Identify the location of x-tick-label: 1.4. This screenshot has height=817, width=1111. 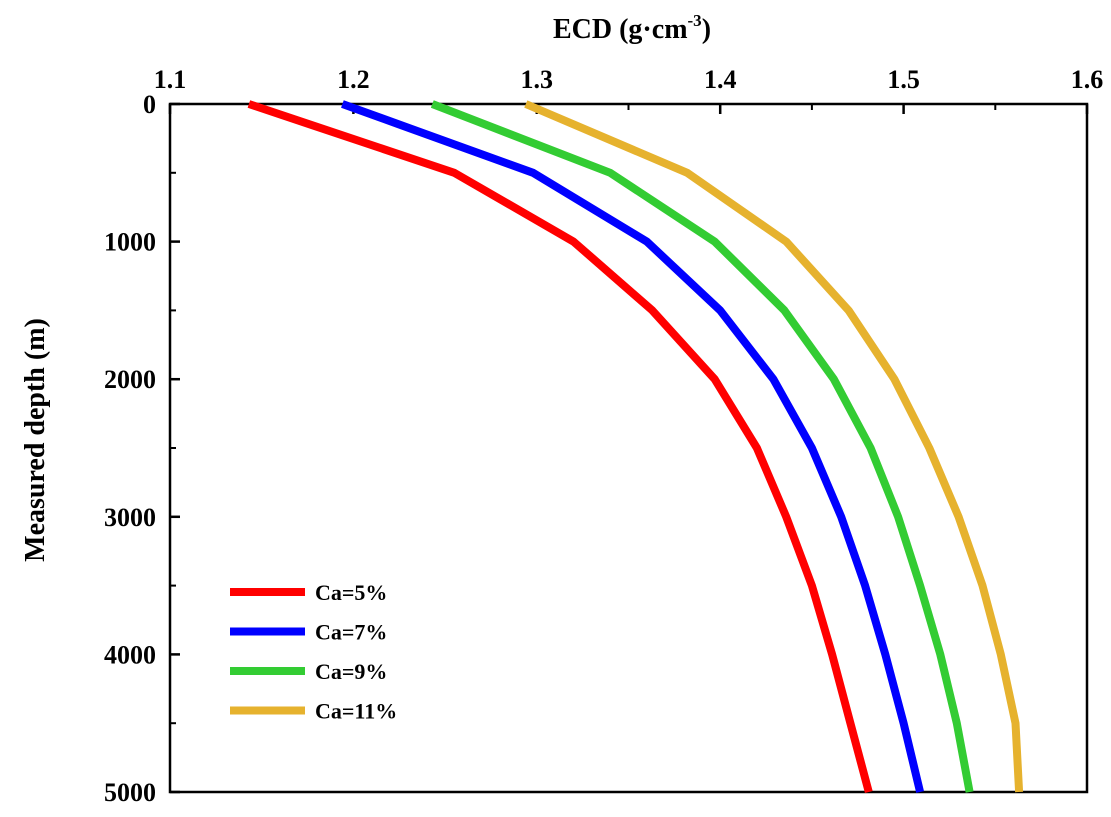
(720, 79).